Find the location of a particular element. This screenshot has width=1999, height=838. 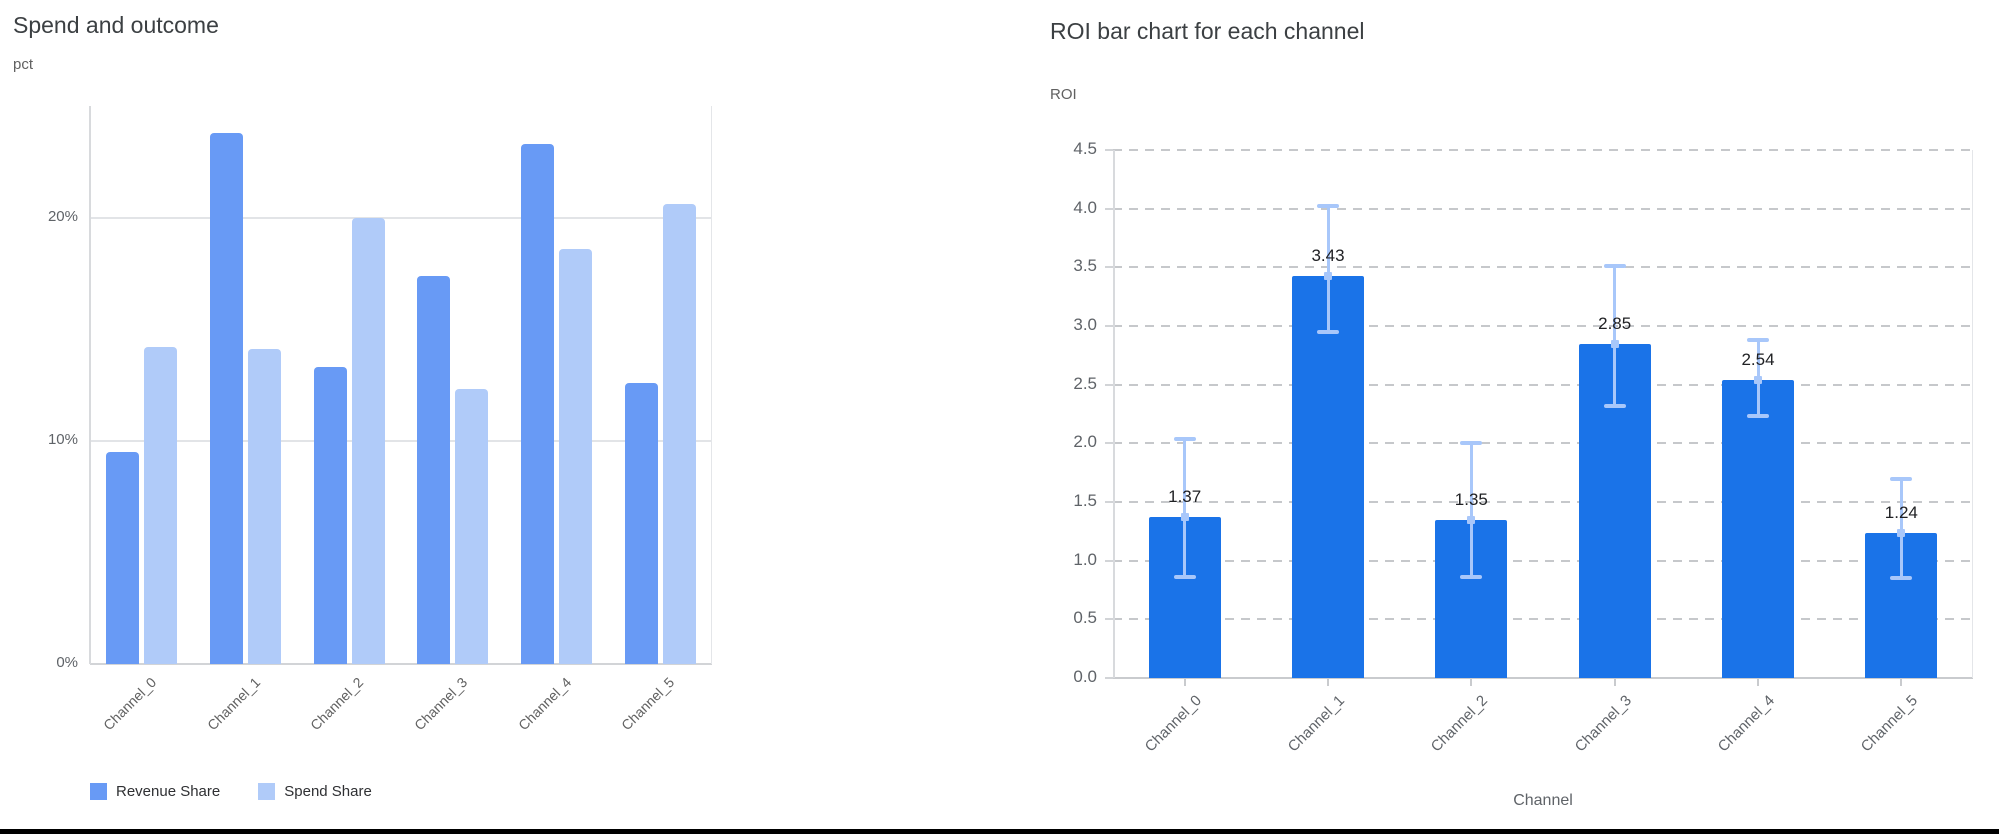

y-tick-mark-3.0 is located at coordinates (1109, 326).